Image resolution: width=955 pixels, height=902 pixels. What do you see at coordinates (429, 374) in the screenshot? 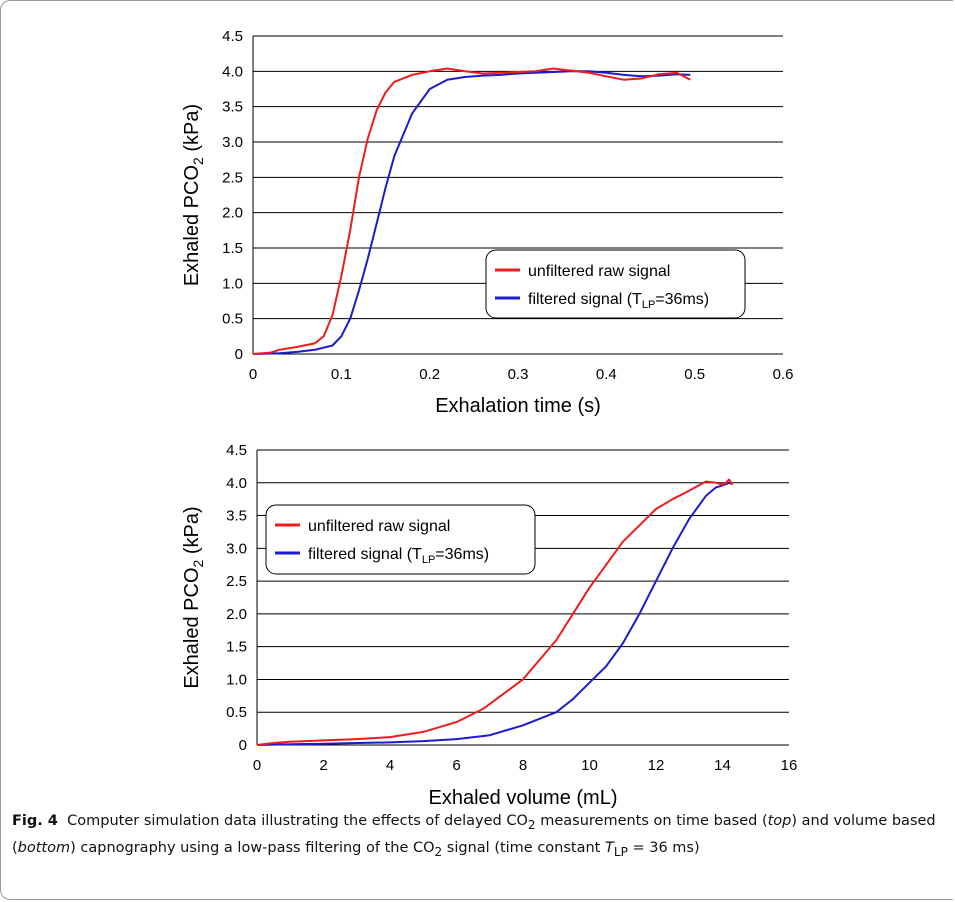
I see `x-tick-label: 0.2` at bounding box center [429, 374].